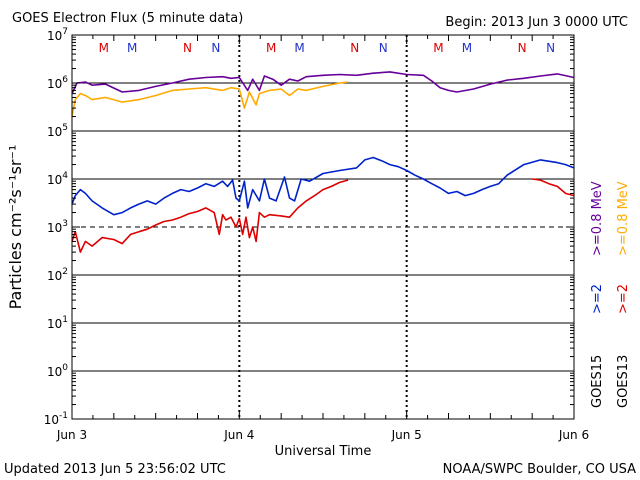  I want to click on legend-goes15-label: GOES15, so click(597, 381).